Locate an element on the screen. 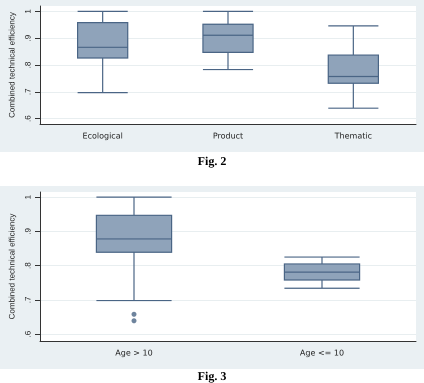  x-tick-label: Age > 10 is located at coordinates (134, 353).